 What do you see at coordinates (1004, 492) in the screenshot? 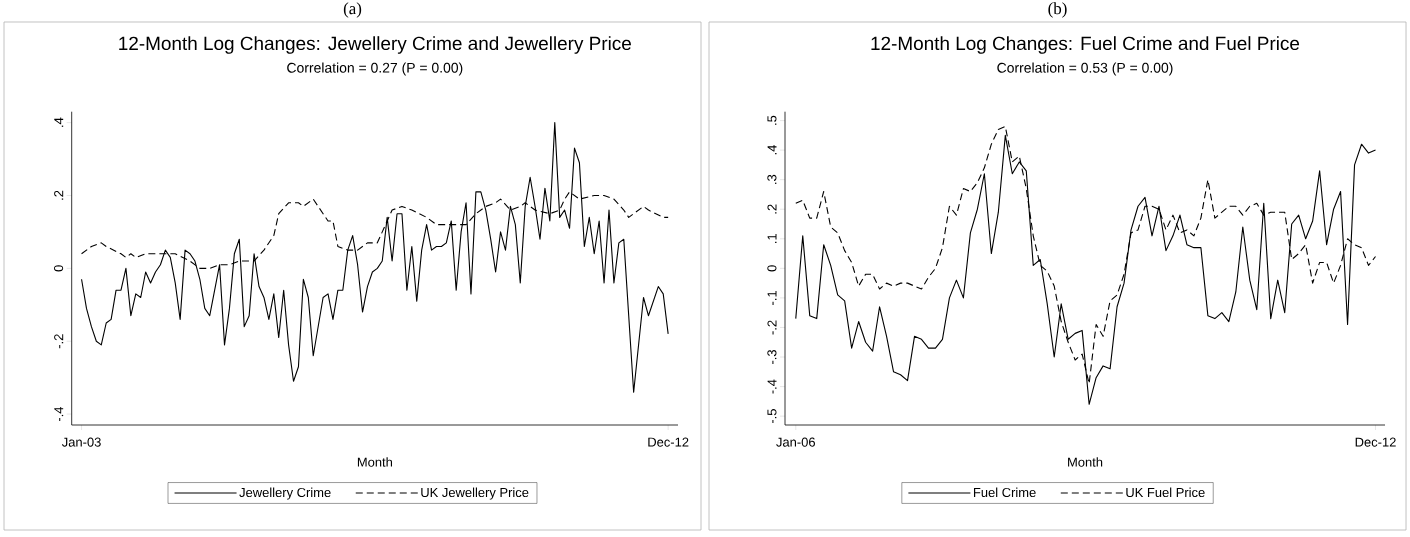
I see `legend-label: Fuel Crime` at bounding box center [1004, 492].